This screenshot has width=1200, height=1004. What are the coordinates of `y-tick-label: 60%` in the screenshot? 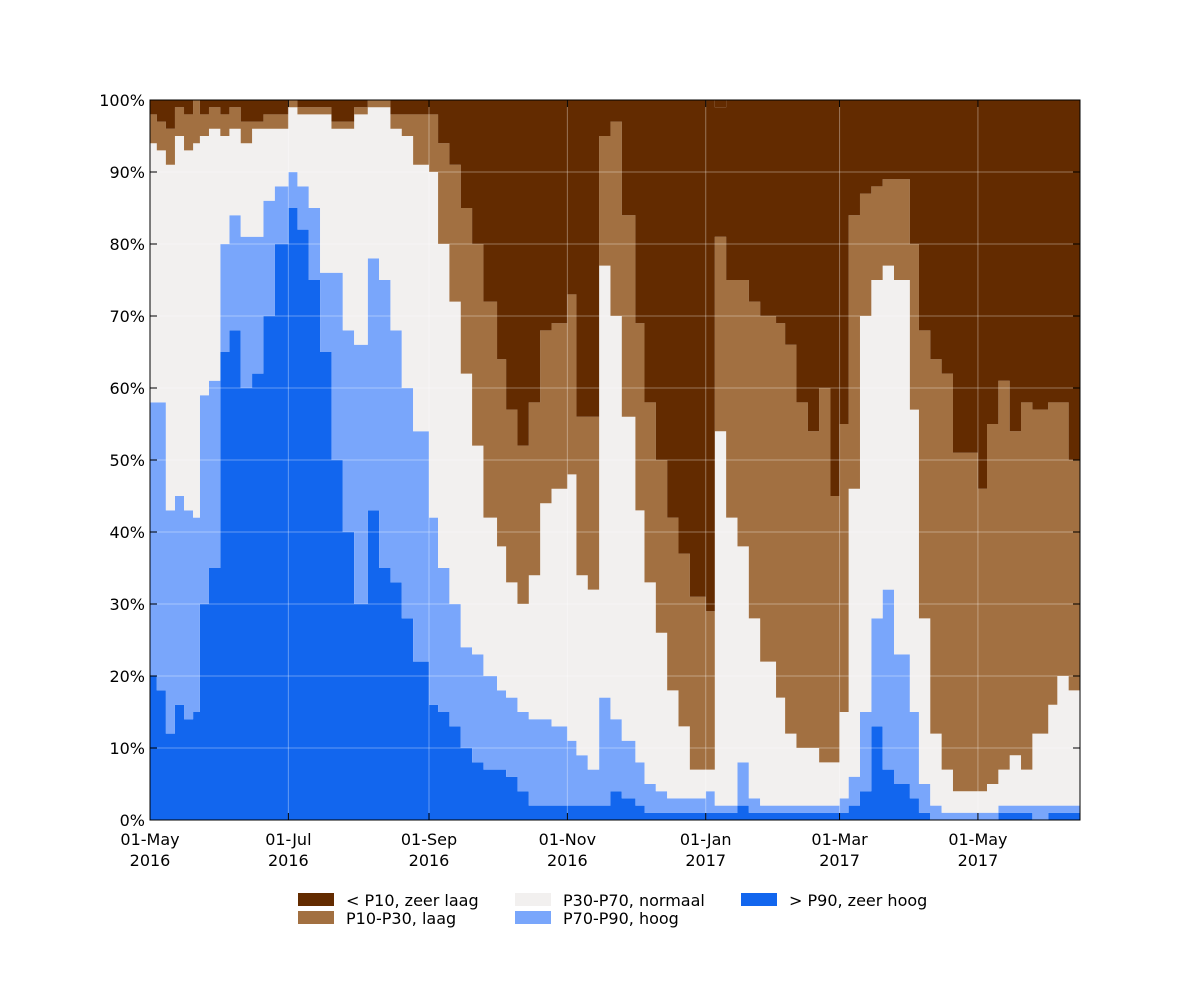 It's located at (127, 388).